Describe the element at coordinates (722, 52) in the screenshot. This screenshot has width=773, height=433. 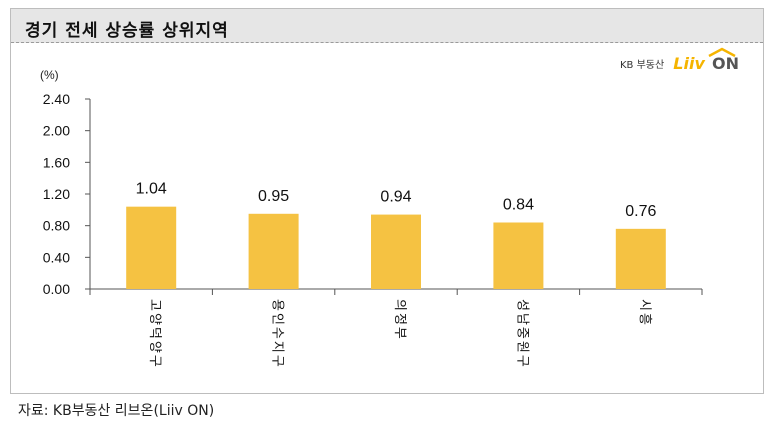
I see `roof-icon` at that location.